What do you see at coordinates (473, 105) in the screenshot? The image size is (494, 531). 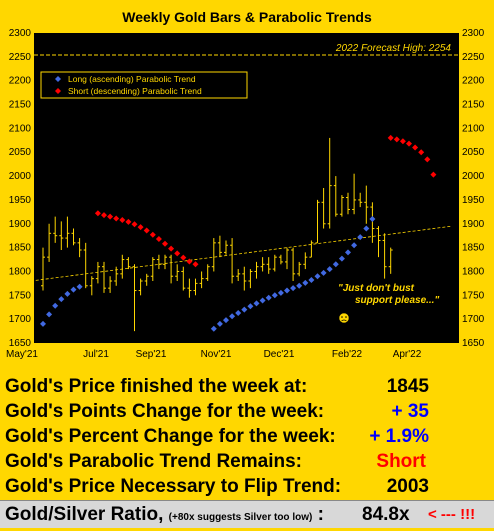 I see `y-tick-label-right: 2150` at bounding box center [473, 105].